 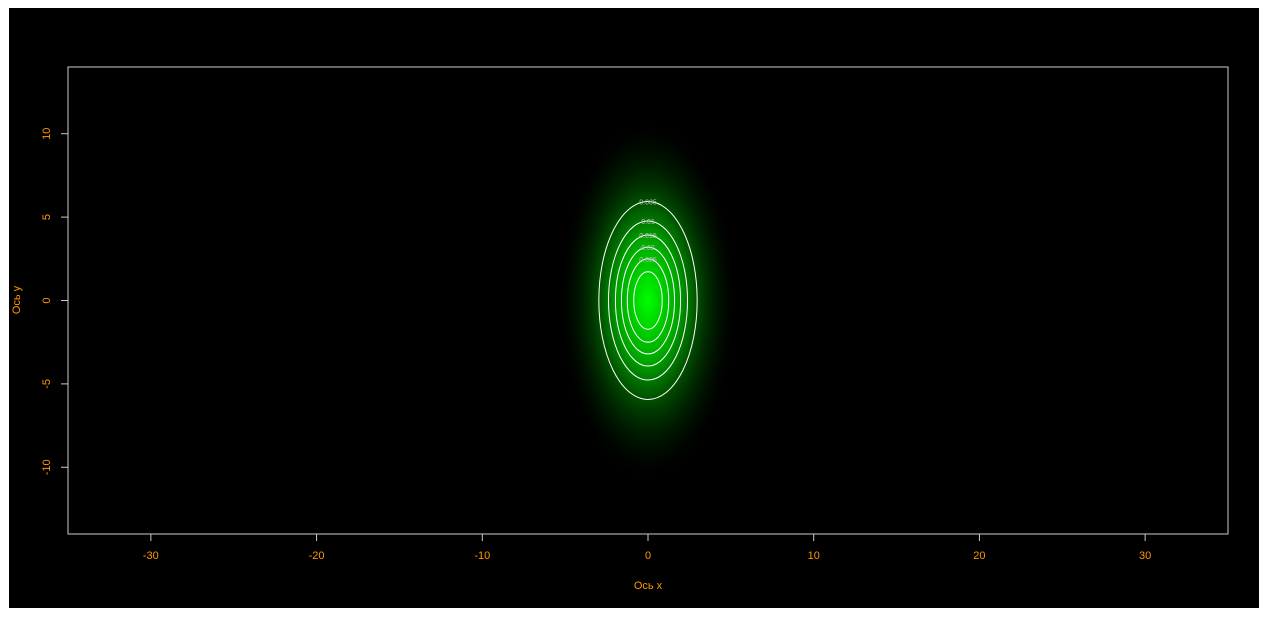 What do you see at coordinates (648, 586) in the screenshot?
I see `x-axis-label: Ось x` at bounding box center [648, 586].